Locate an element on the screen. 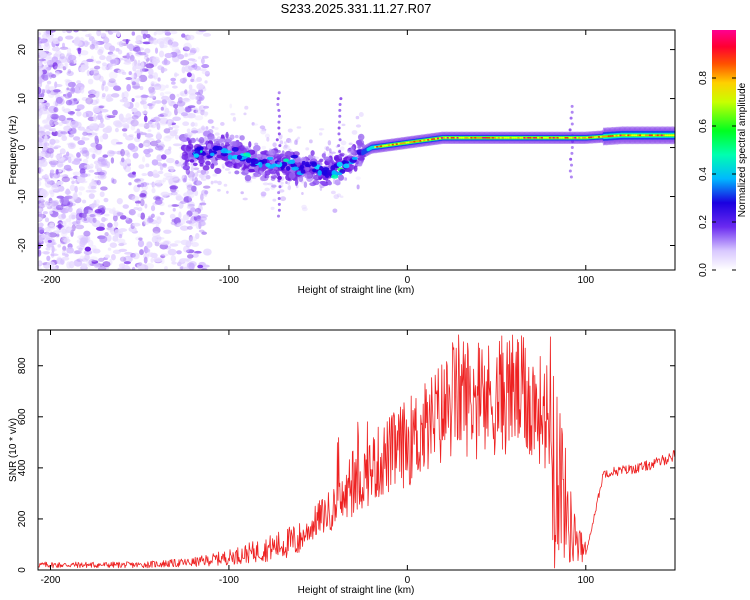 Image resolution: width=750 pixels, height=600 pixels. spectrogram-streak-cell is located at coordinates (571, 177).